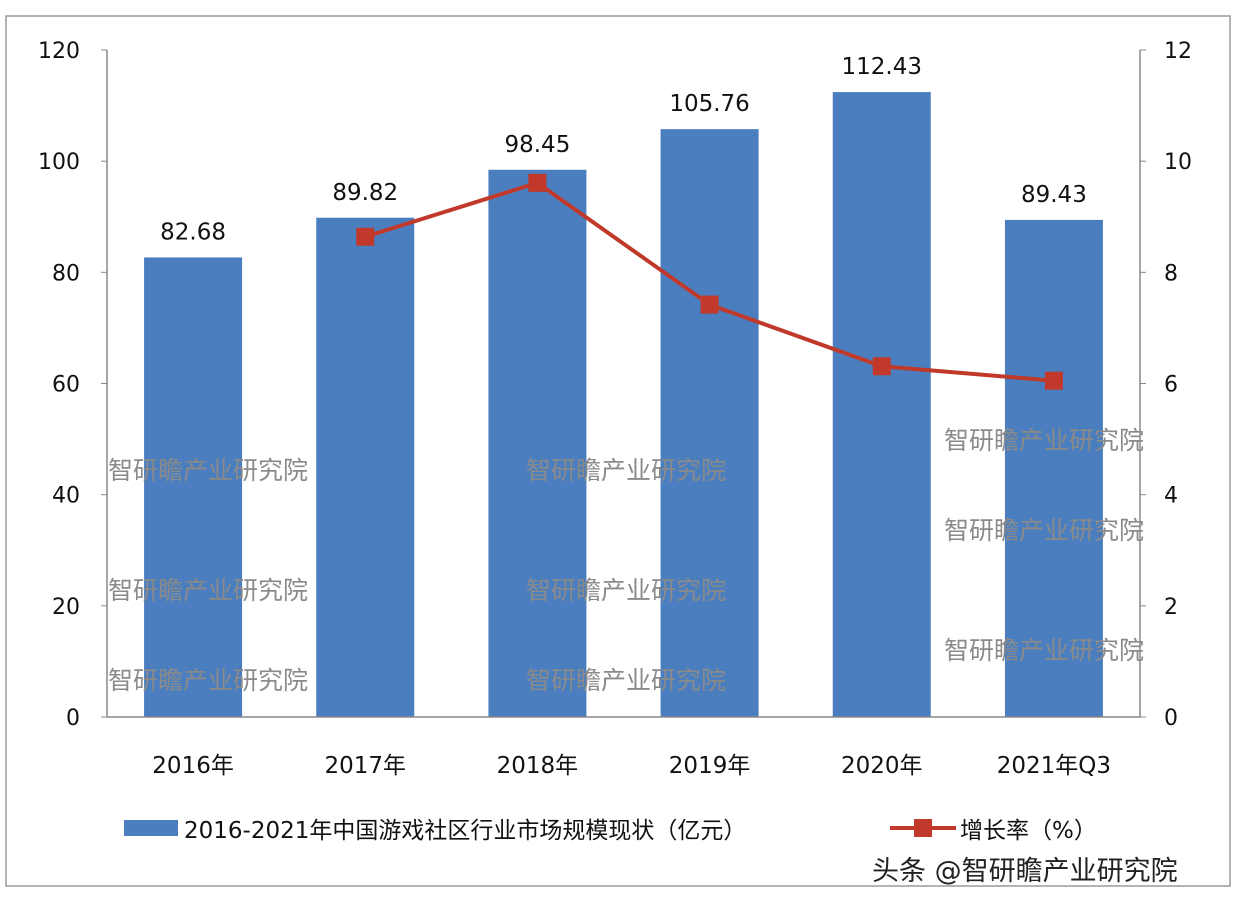  What do you see at coordinates (1171, 607) in the screenshot?
I see `right-tick-label: 2` at bounding box center [1171, 607].